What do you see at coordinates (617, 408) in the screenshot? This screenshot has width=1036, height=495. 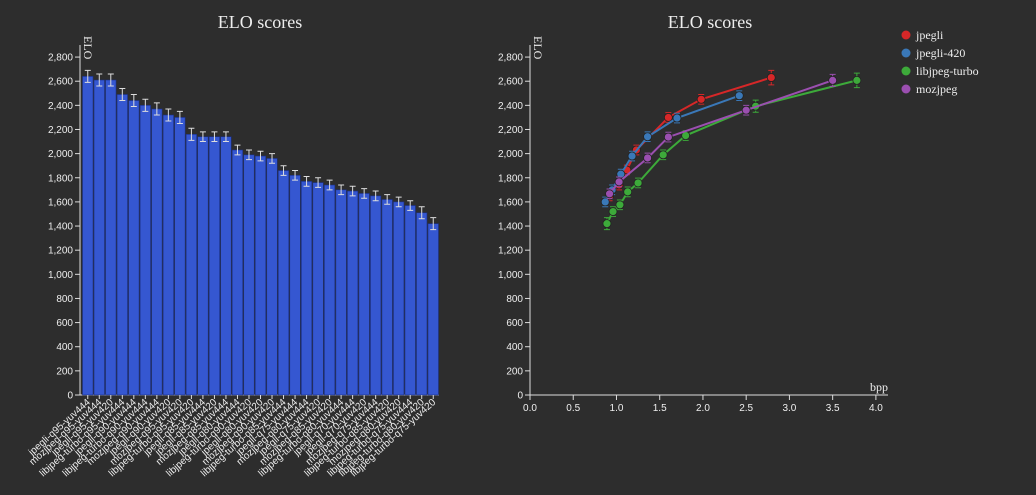 I see `x-tick-label: 1.0` at bounding box center [617, 408].